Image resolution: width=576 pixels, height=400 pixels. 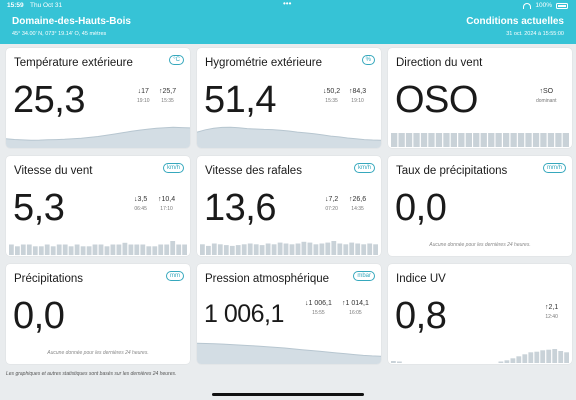 I want to click on temperature-sparkline, so click(x=98, y=137).